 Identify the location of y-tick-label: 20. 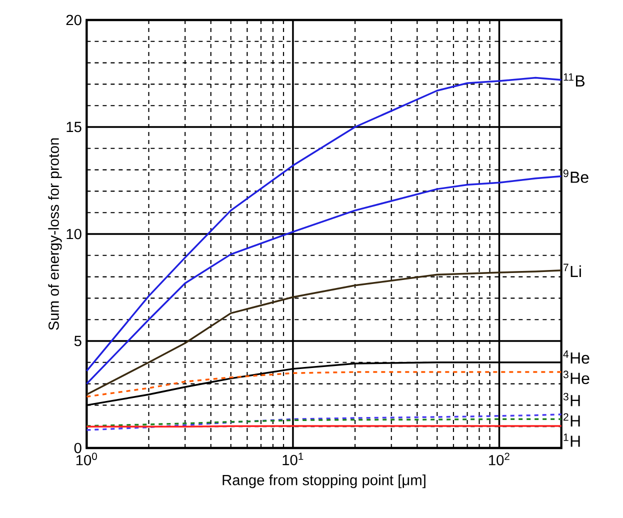
(74, 20).